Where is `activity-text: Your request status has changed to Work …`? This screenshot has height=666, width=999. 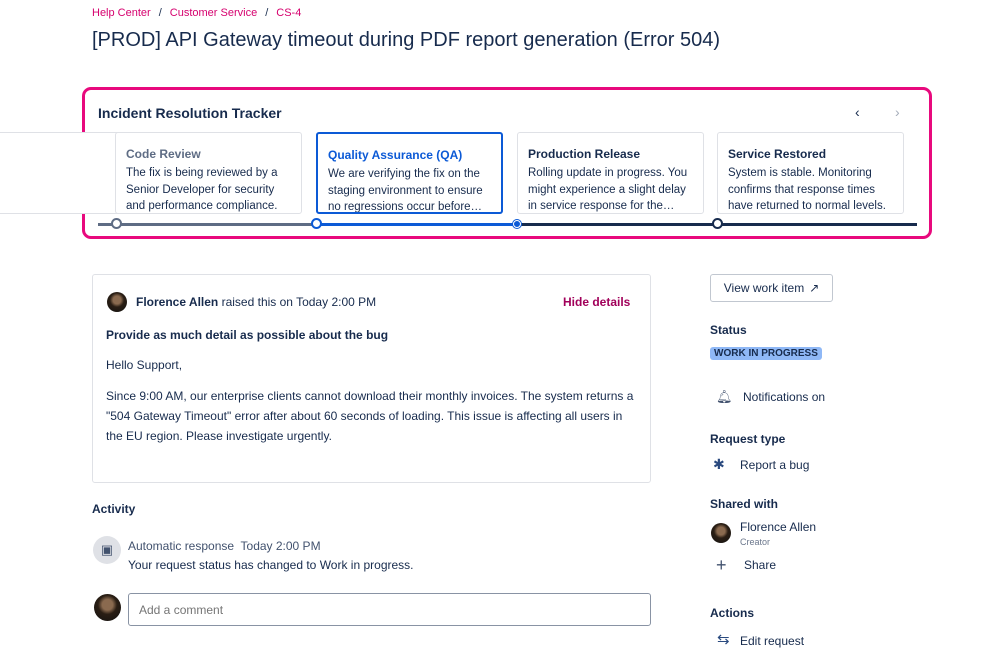 activity-text: Your request status has changed to Work … is located at coordinates (271, 565).